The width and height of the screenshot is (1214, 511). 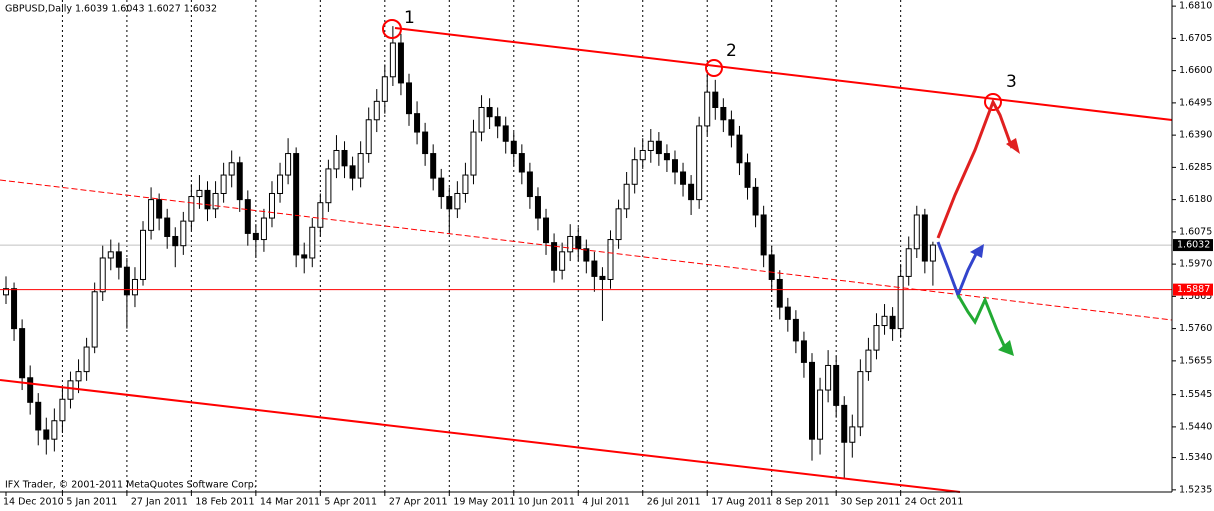 I want to click on annotation: 2, so click(x=731, y=51).